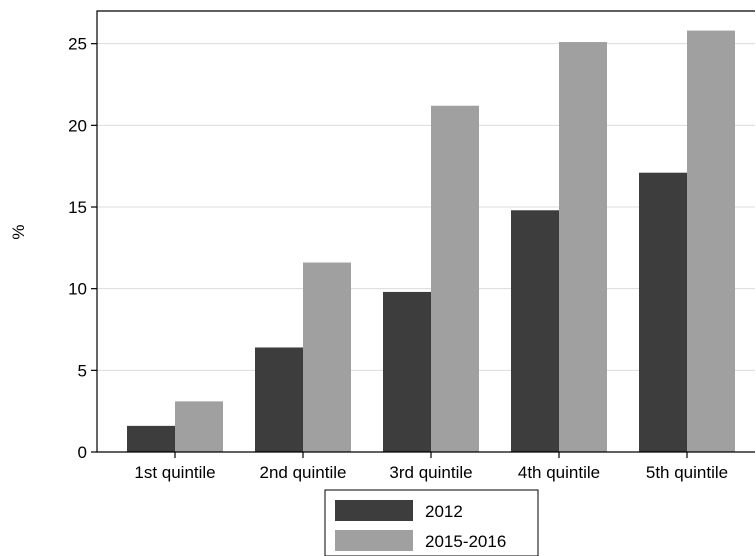 Image resolution: width=756 pixels, height=556 pixels. Describe the element at coordinates (711, 241) in the screenshot. I see `bar-2015-2016-5th-quintile` at that location.